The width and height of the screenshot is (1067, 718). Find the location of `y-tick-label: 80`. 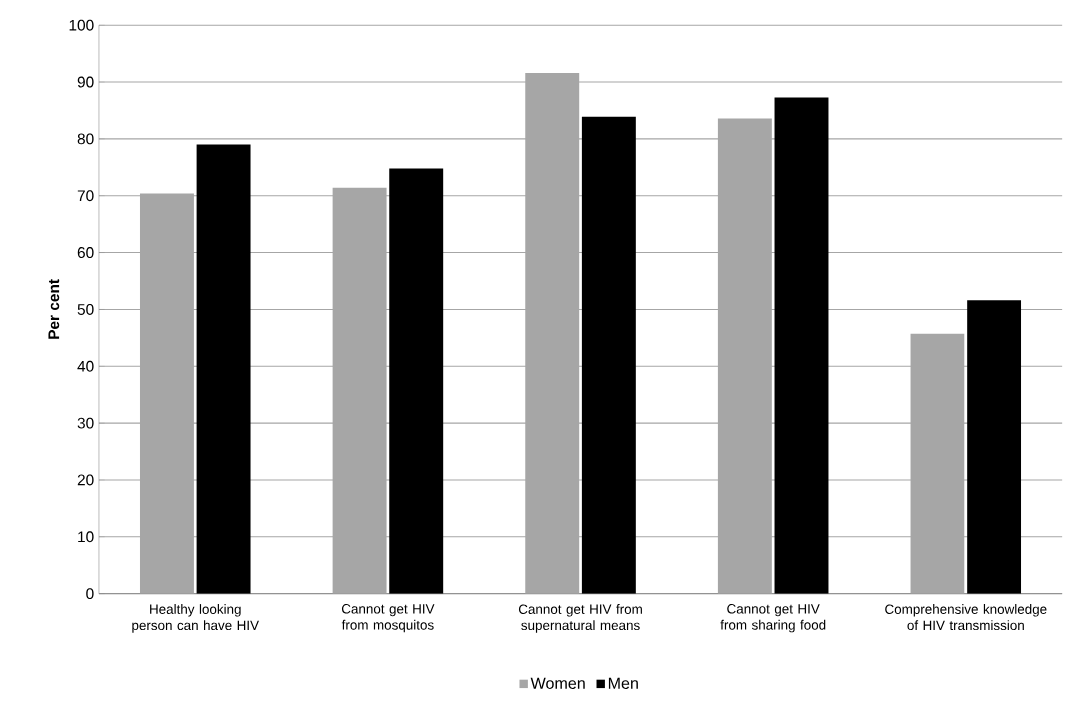

y-tick-label: 80 is located at coordinates (85, 139).